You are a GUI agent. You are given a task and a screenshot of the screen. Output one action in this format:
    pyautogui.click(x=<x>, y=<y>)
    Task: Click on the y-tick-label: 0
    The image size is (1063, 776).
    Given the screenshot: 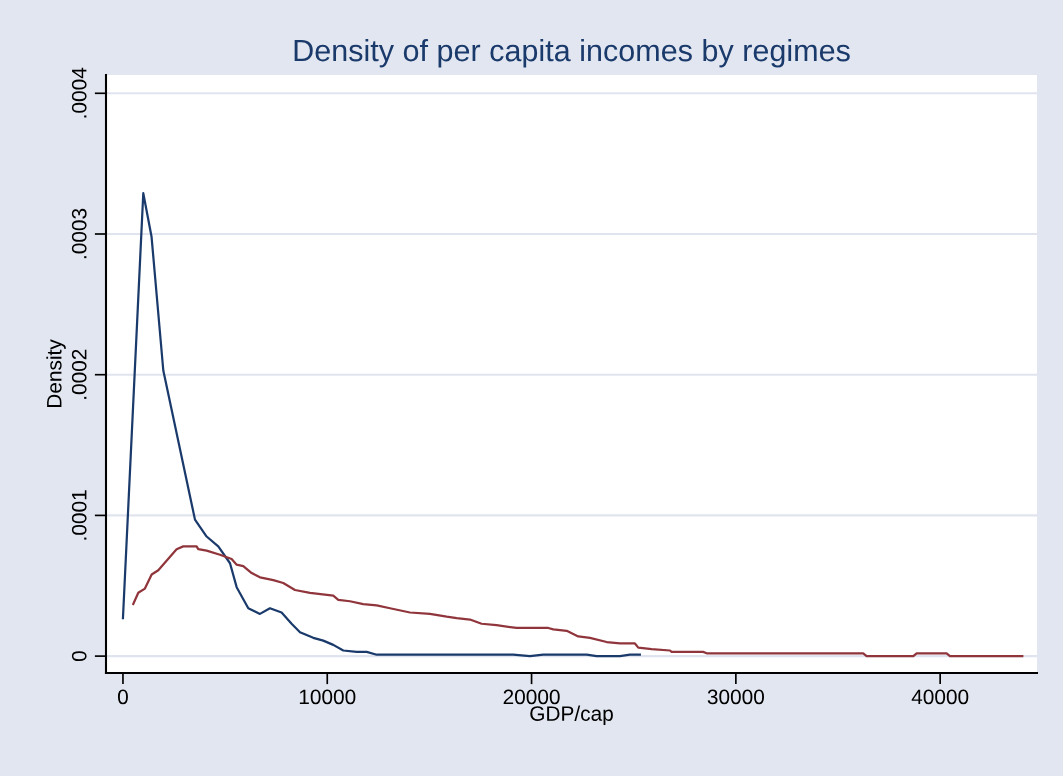 What is the action you would take?
    pyautogui.click(x=79, y=656)
    